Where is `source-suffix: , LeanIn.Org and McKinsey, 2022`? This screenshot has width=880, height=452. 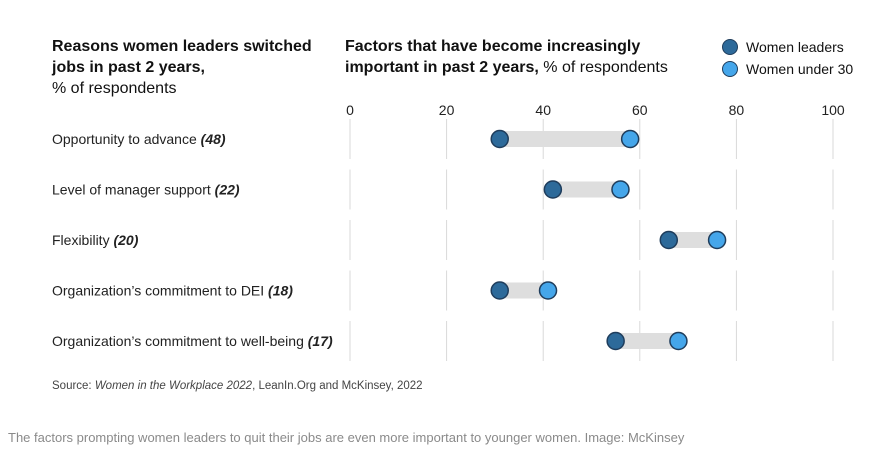
source-suffix: , LeanIn.Org and McKinsey, 2022 is located at coordinates (337, 386).